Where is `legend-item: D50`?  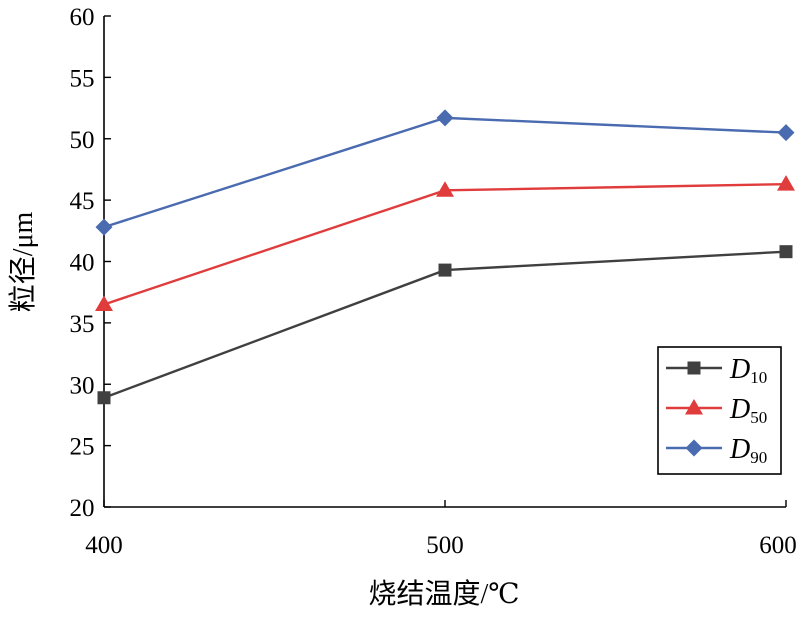 legend-item: D50 is located at coordinates (716, 410).